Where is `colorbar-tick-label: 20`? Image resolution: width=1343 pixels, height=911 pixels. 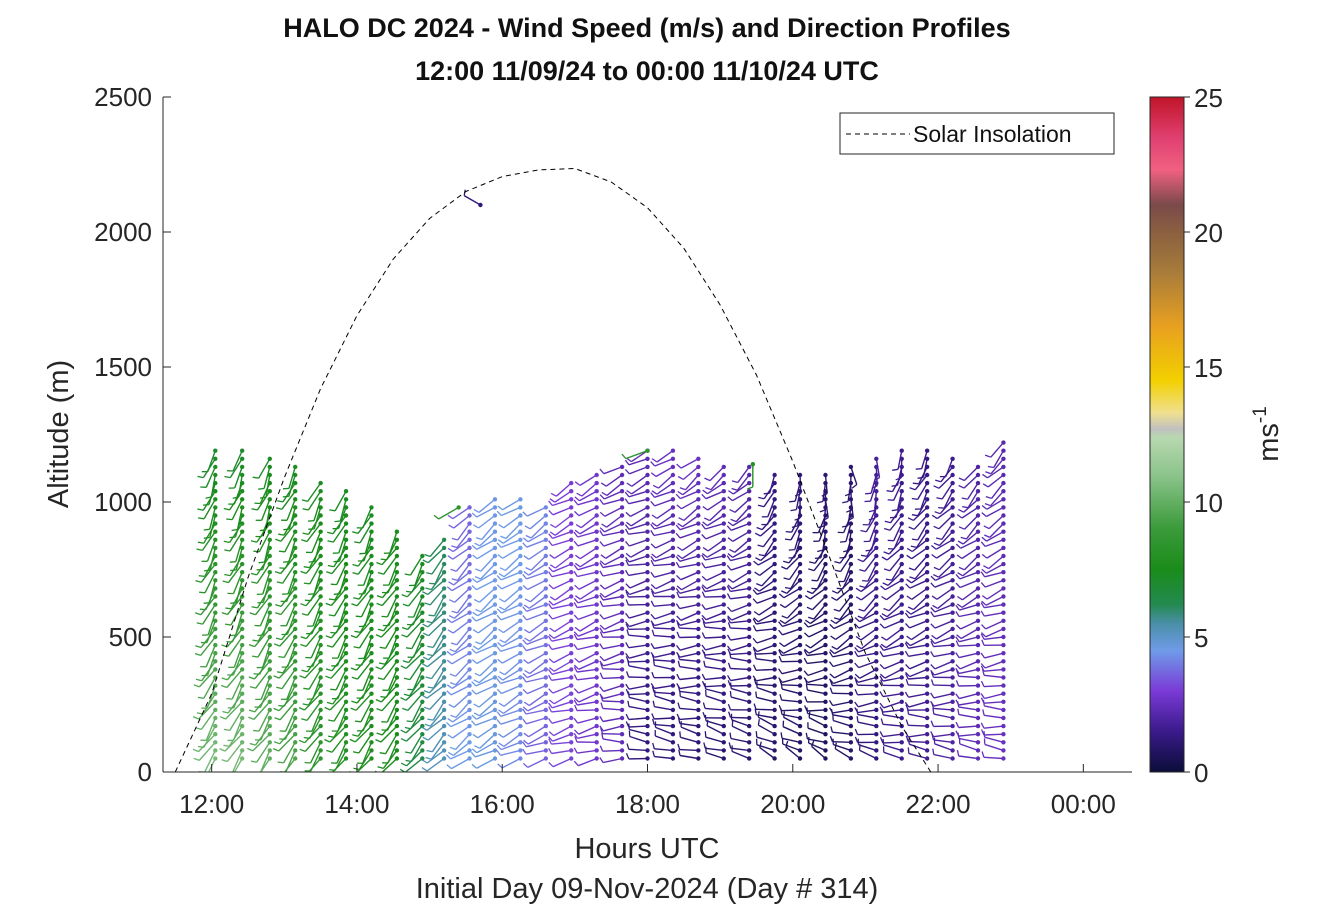
colorbar-tick-label: 20 is located at coordinates (1208, 233).